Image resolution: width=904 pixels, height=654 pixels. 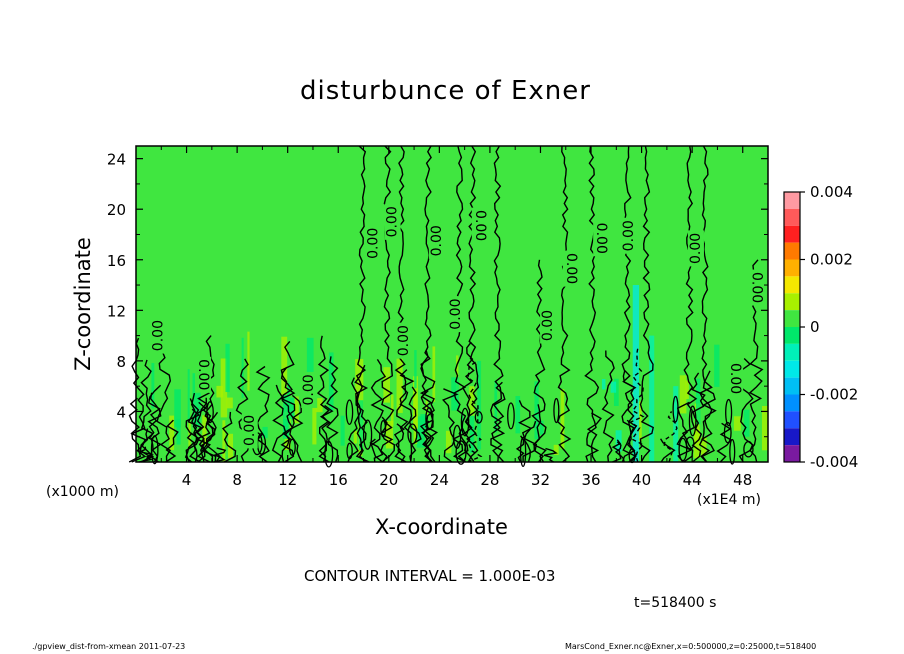 What do you see at coordinates (121, 412) in the screenshot?
I see `y-tick-label: 4` at bounding box center [121, 412].